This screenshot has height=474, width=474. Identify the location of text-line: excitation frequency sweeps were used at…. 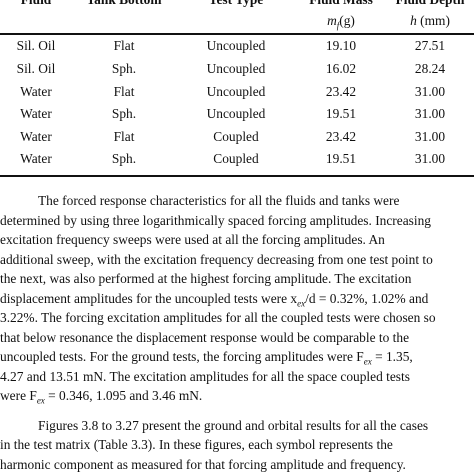
(192, 239).